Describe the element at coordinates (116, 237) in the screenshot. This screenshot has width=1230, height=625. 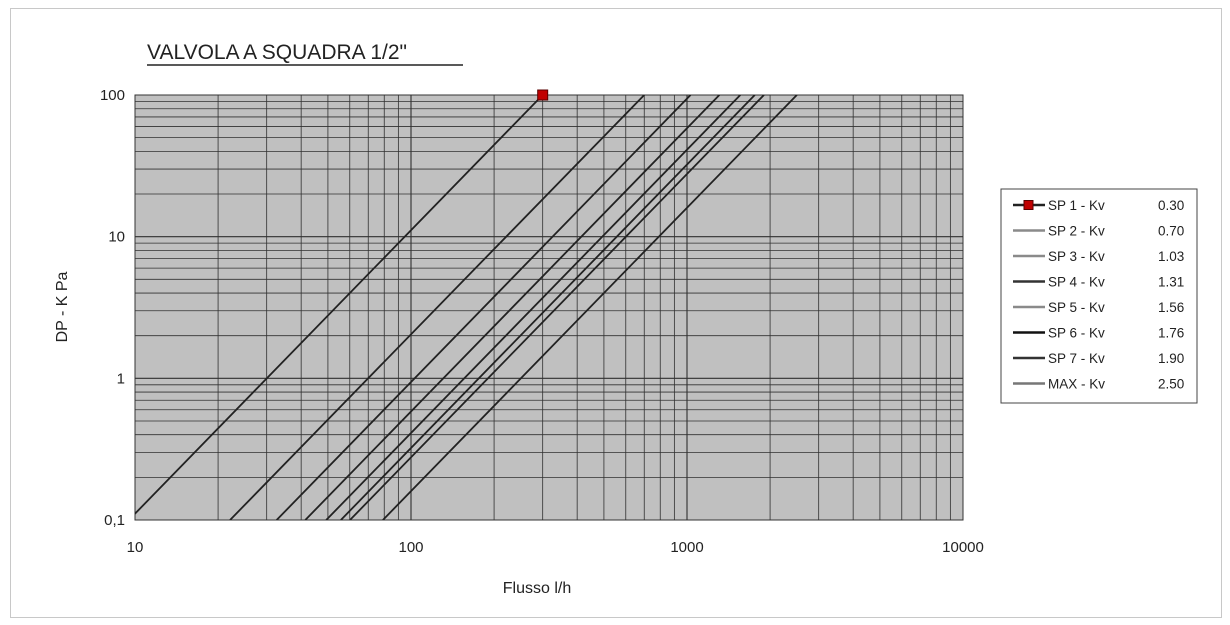
I see `y-tick-label: 10` at that location.